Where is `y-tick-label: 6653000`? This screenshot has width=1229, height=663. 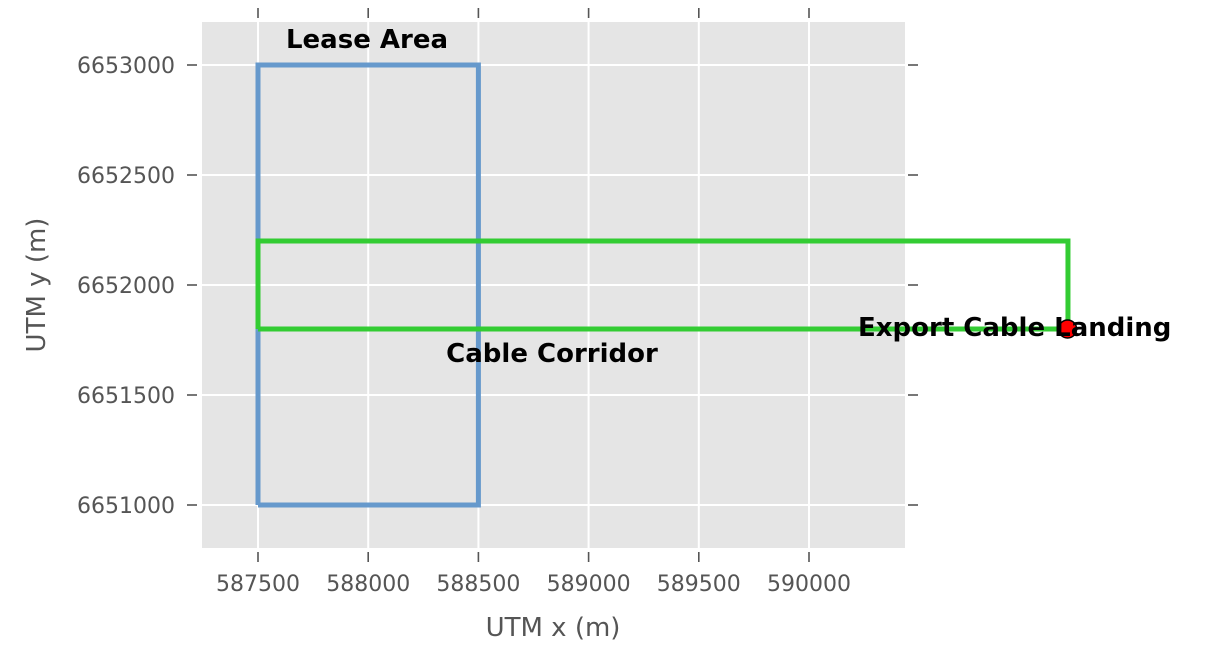 y-tick-label: 6653000 is located at coordinates (126, 66).